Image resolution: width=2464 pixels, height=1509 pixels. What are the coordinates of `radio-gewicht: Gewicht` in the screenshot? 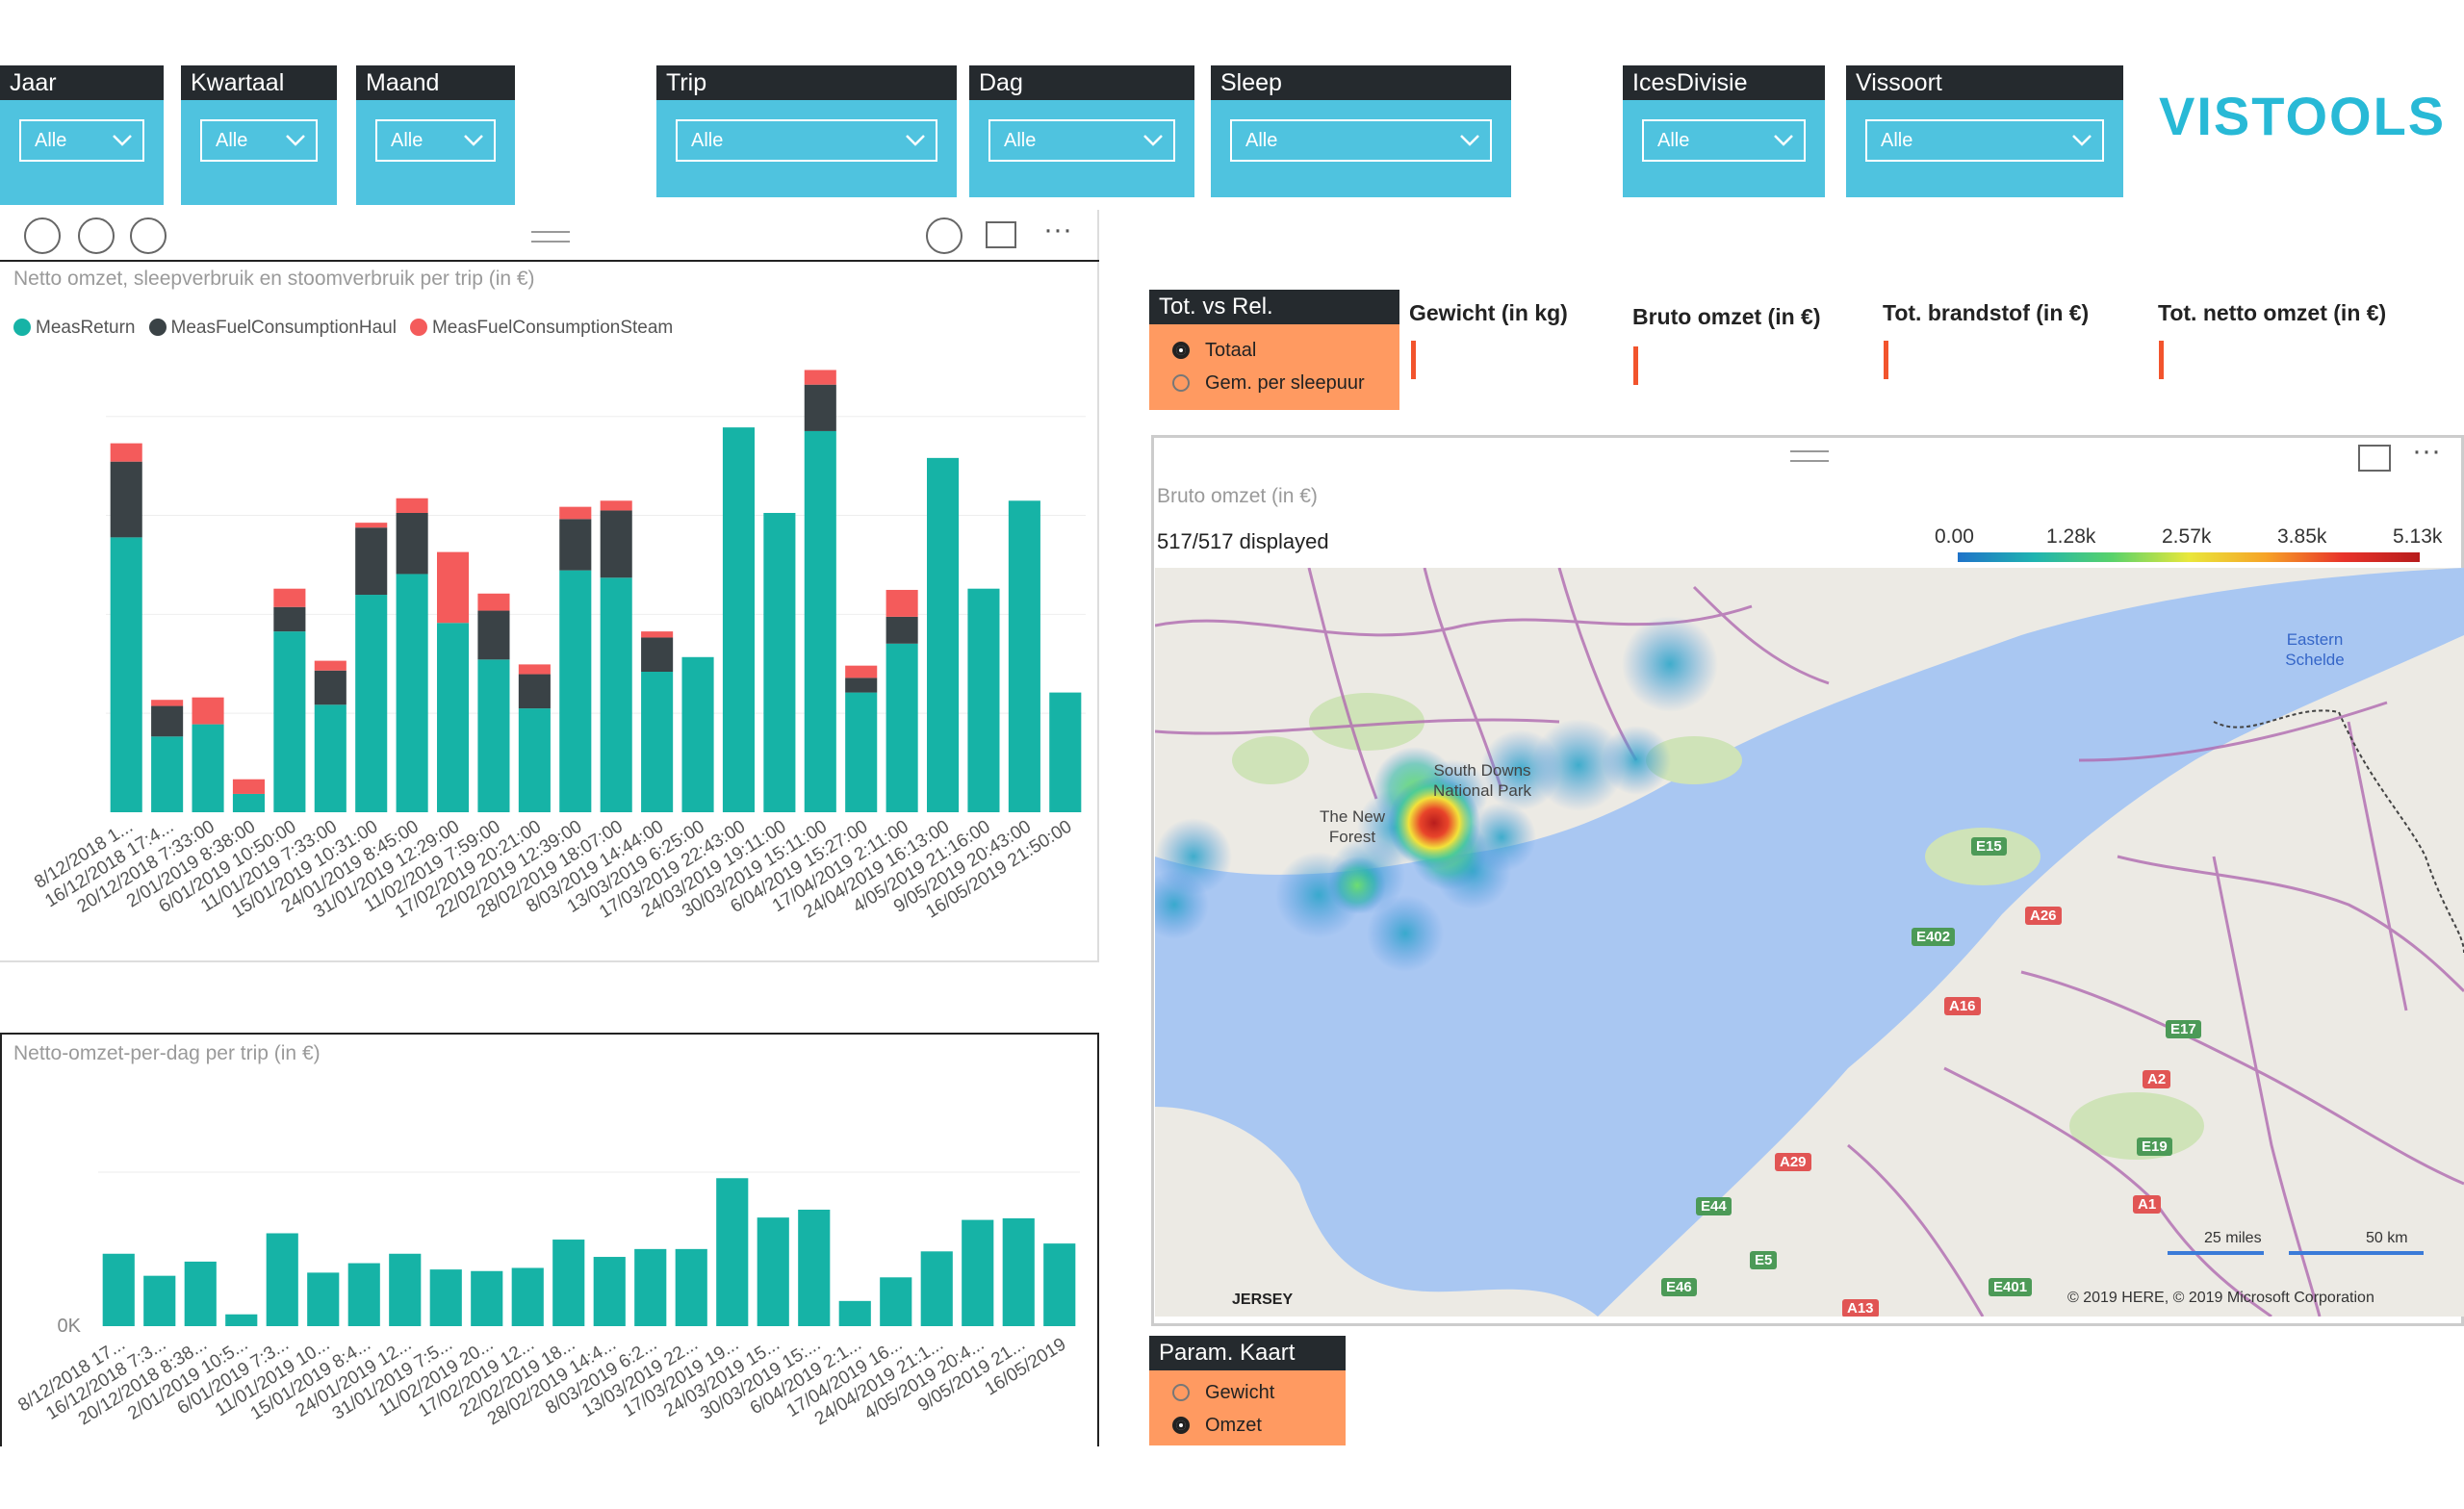 It's located at (1223, 1393).